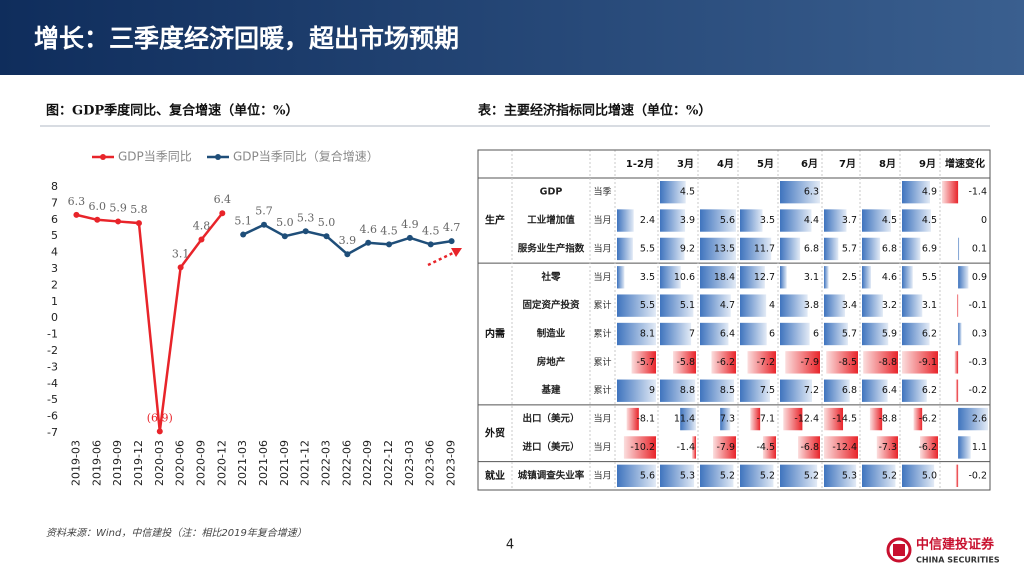 The image size is (1024, 576). Describe the element at coordinates (551, 334) in the screenshot. I see `row-name: 制造业` at that location.